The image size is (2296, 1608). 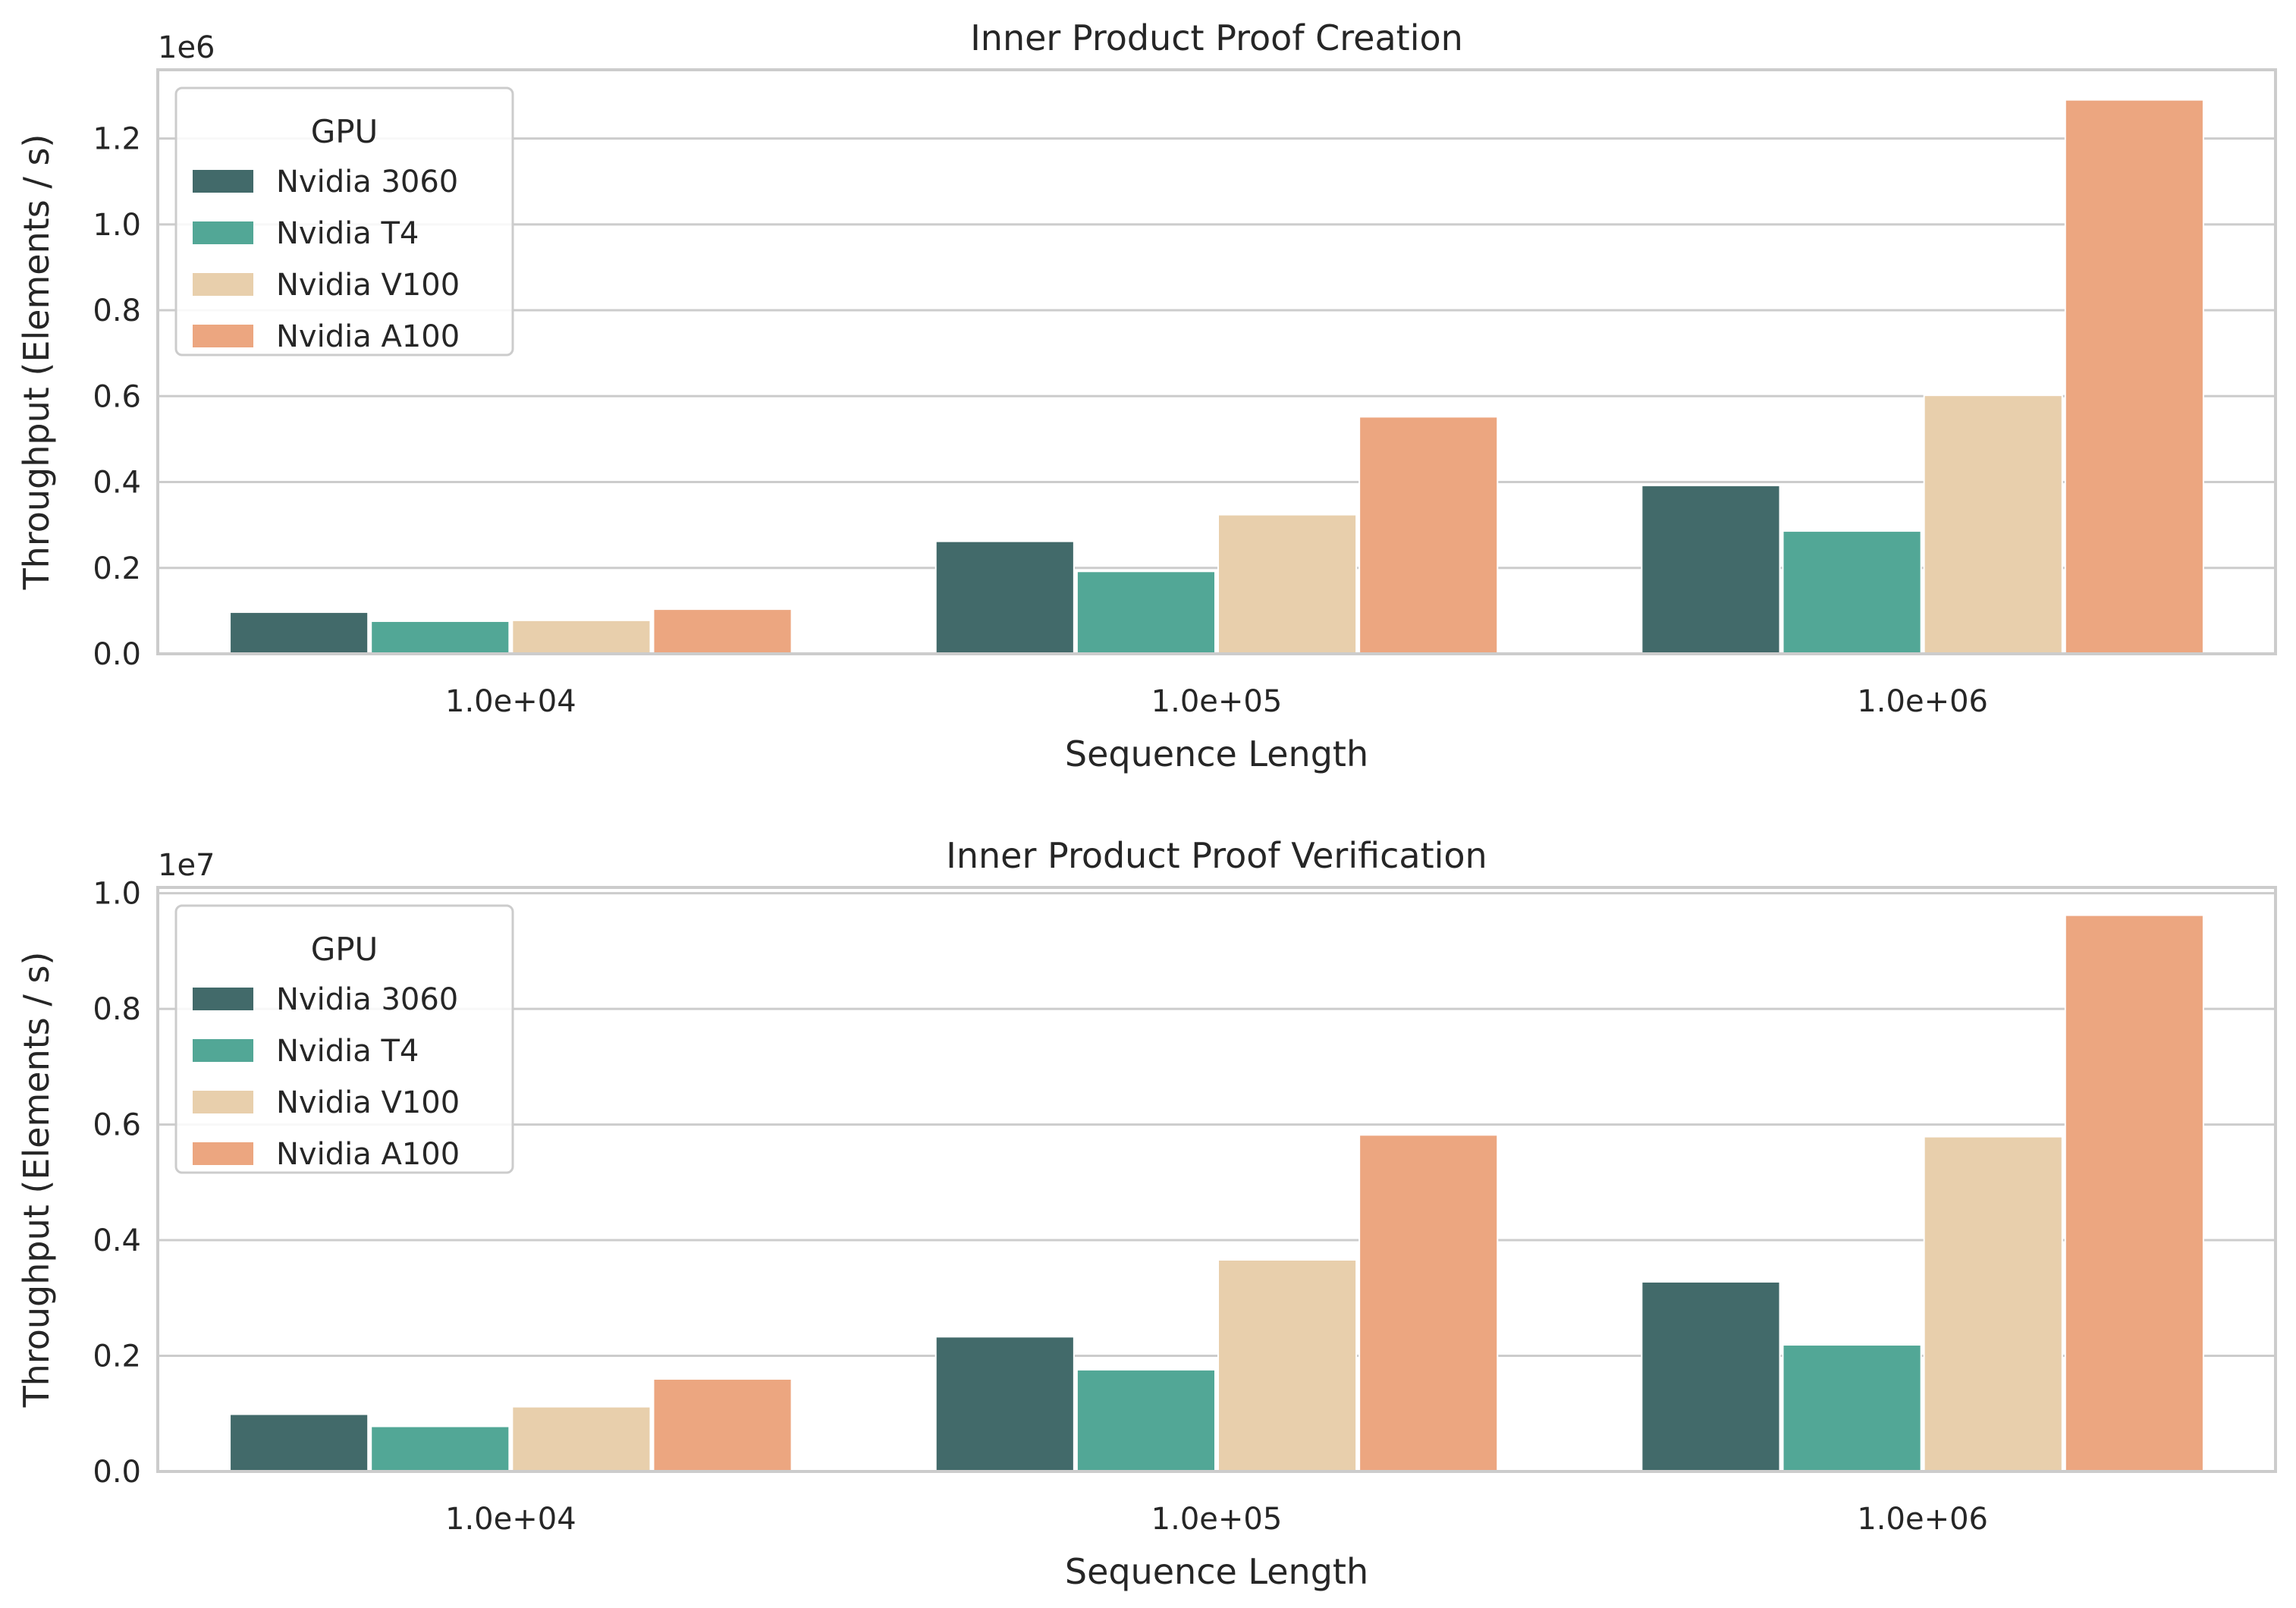 What do you see at coordinates (1216, 856) in the screenshot?
I see `chart-title: Inner Product Proof Verification` at bounding box center [1216, 856].